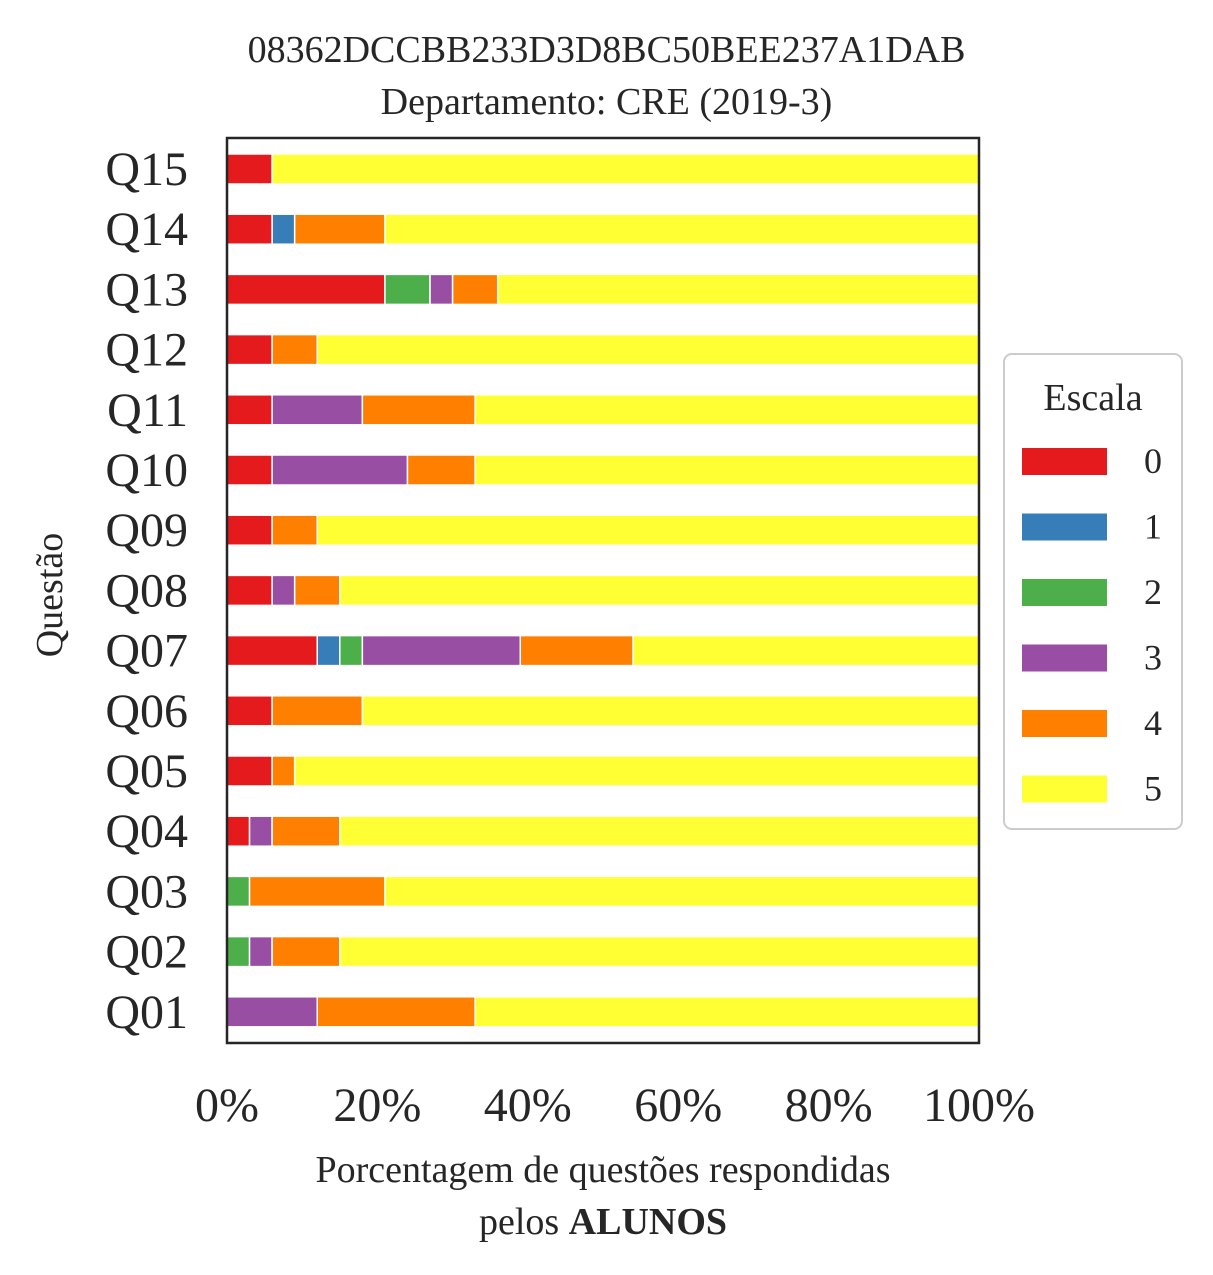 The height and width of the screenshot is (1275, 1213). I want to click on y-tick-label-q05: Q05, so click(146, 771).